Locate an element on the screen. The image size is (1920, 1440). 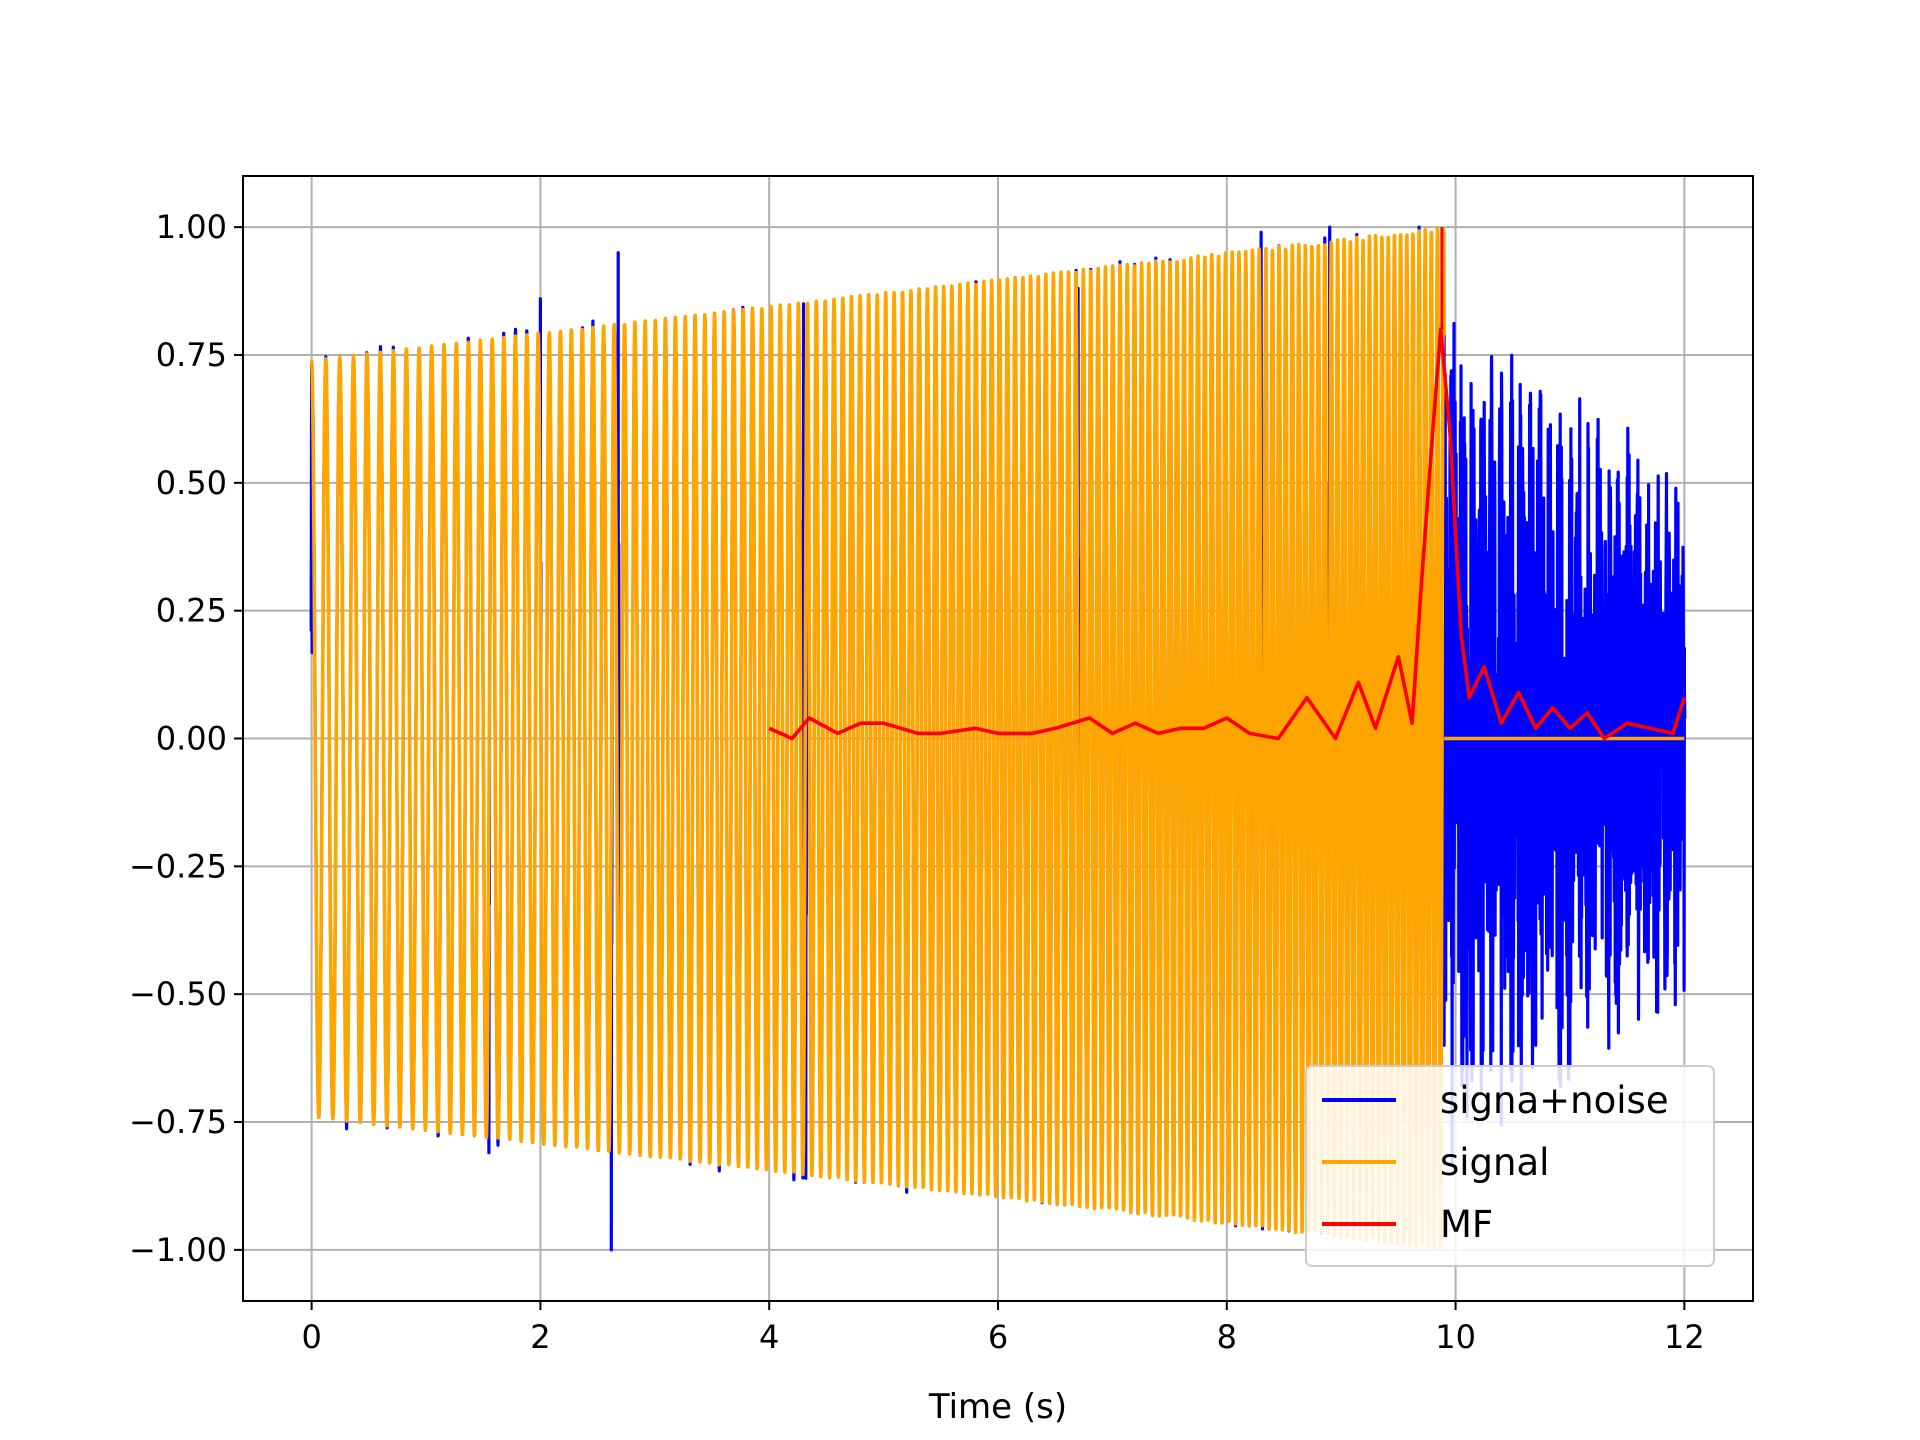
y-tick-label: 1.00 is located at coordinates (191, 227).